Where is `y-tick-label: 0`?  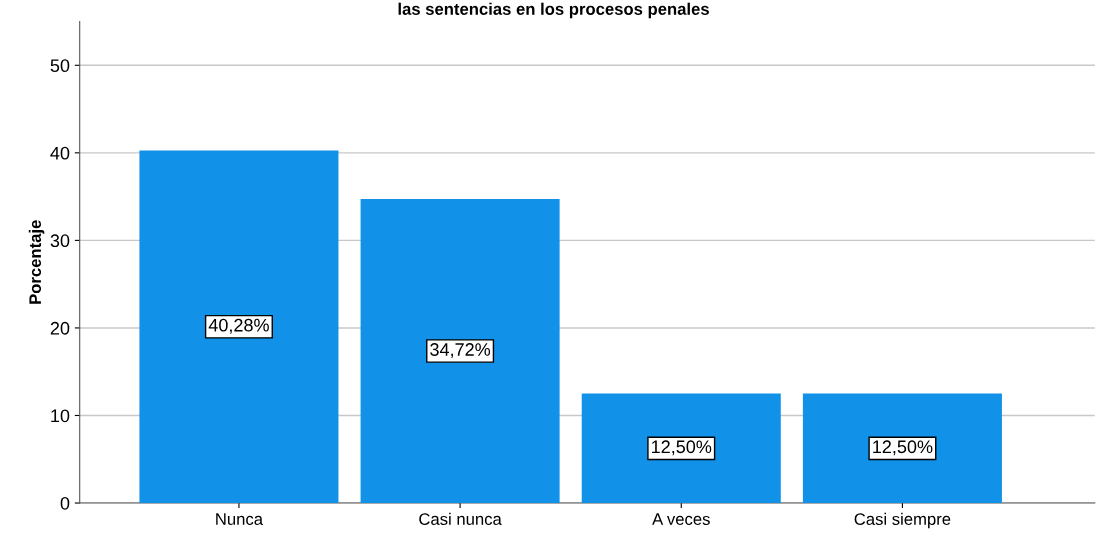
y-tick-label: 0 is located at coordinates (65, 503).